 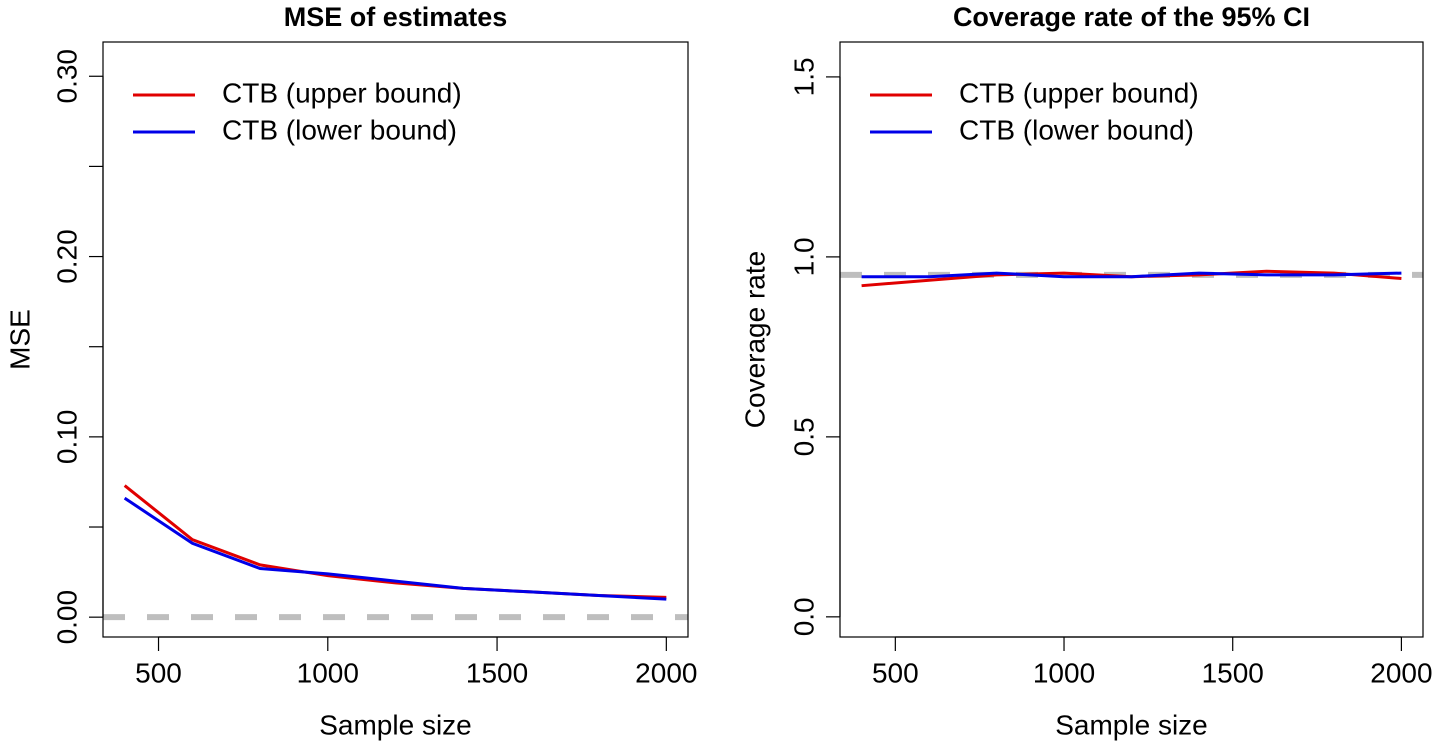 I want to click on chart-title: Coverage rate of the 95% CI, so click(x=1131, y=17).